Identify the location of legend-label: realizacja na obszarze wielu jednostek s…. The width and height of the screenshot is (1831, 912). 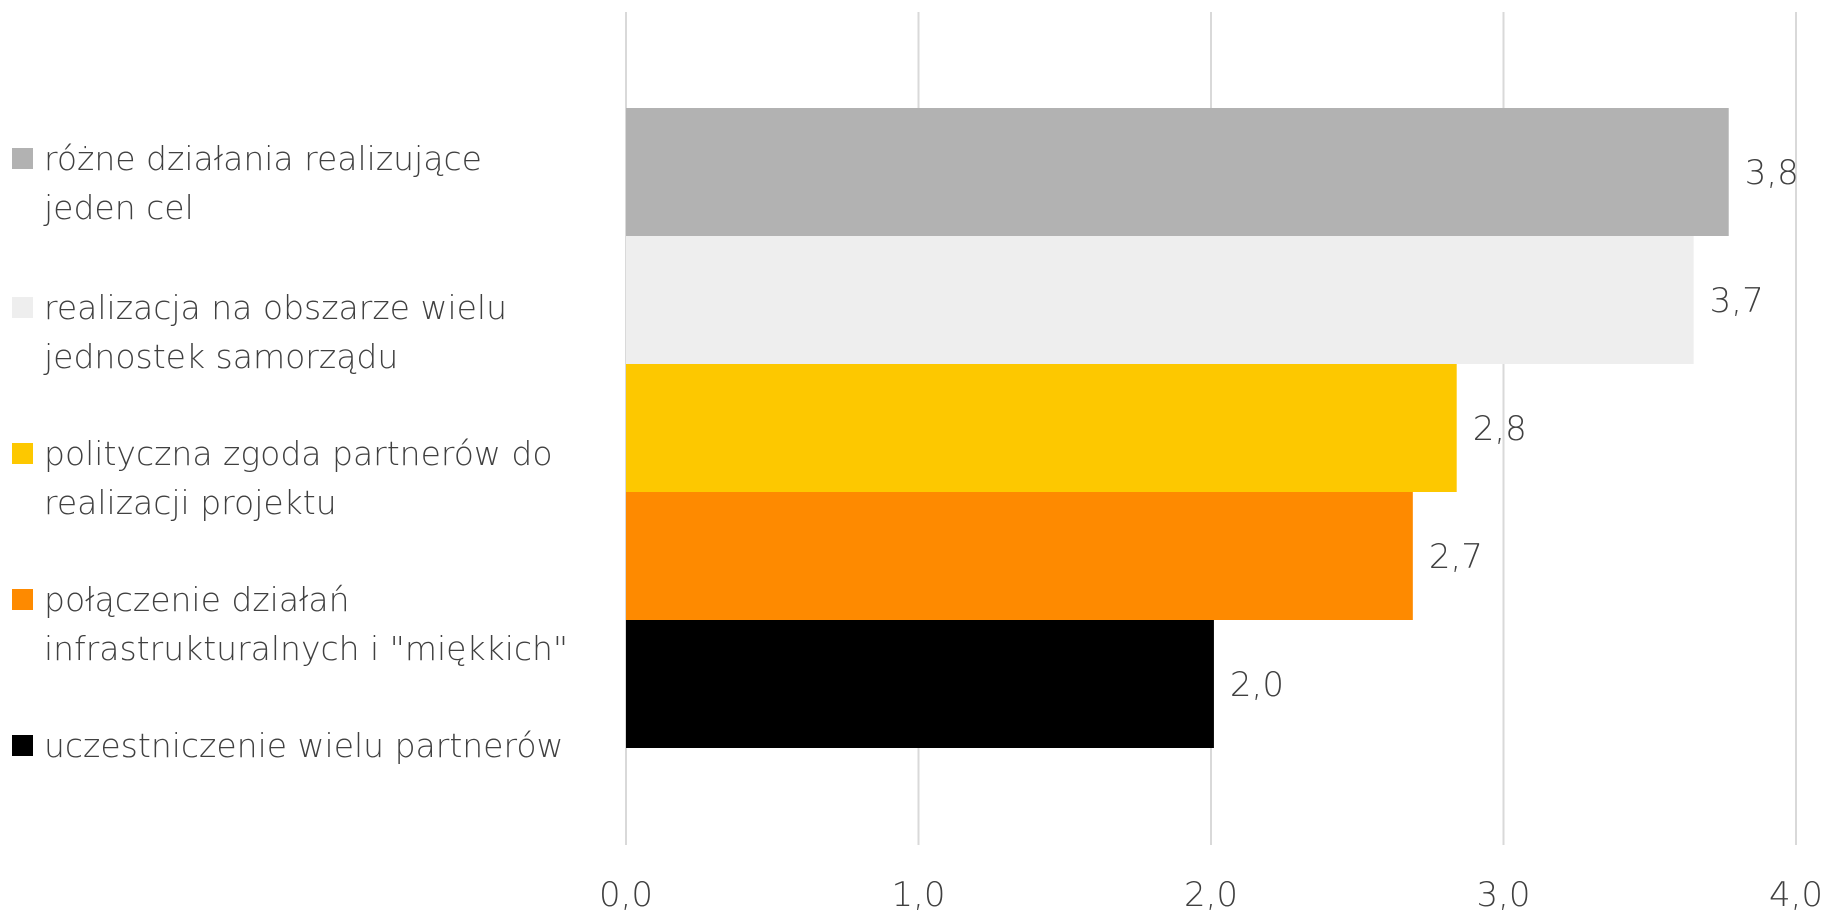
(324, 332).